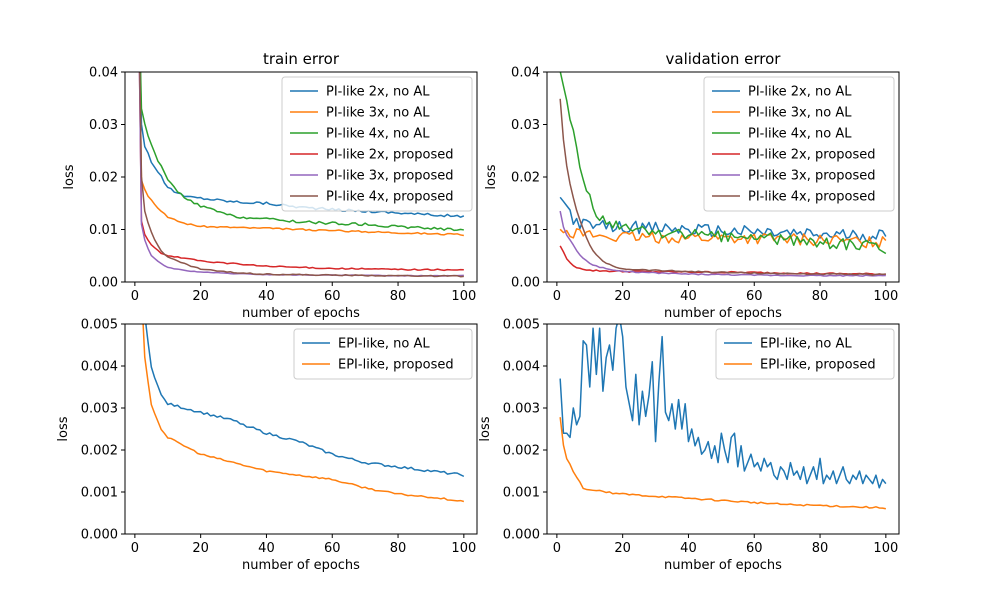 The width and height of the screenshot is (1000, 600). What do you see at coordinates (390, 197) in the screenshot?
I see `legend-label: PI-like 4x, proposed` at bounding box center [390, 197].